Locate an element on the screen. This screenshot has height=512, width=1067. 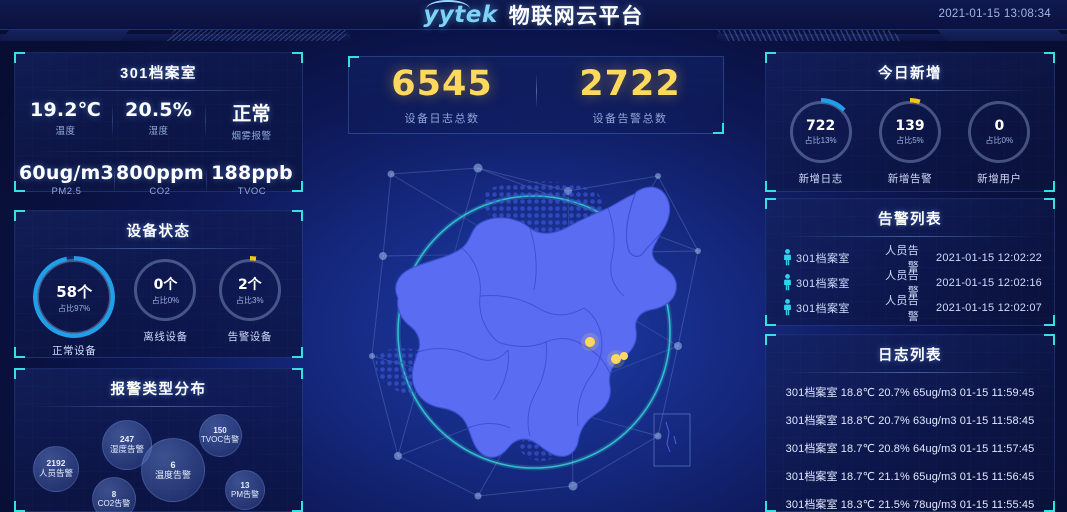
bubble-label: CO2告警 is located at coordinates (114, 503).